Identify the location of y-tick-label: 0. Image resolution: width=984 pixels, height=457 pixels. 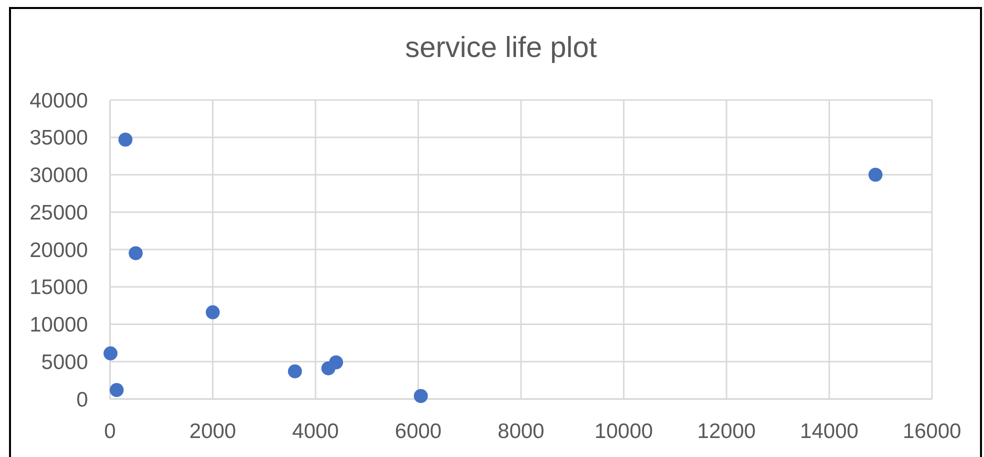
(82, 400).